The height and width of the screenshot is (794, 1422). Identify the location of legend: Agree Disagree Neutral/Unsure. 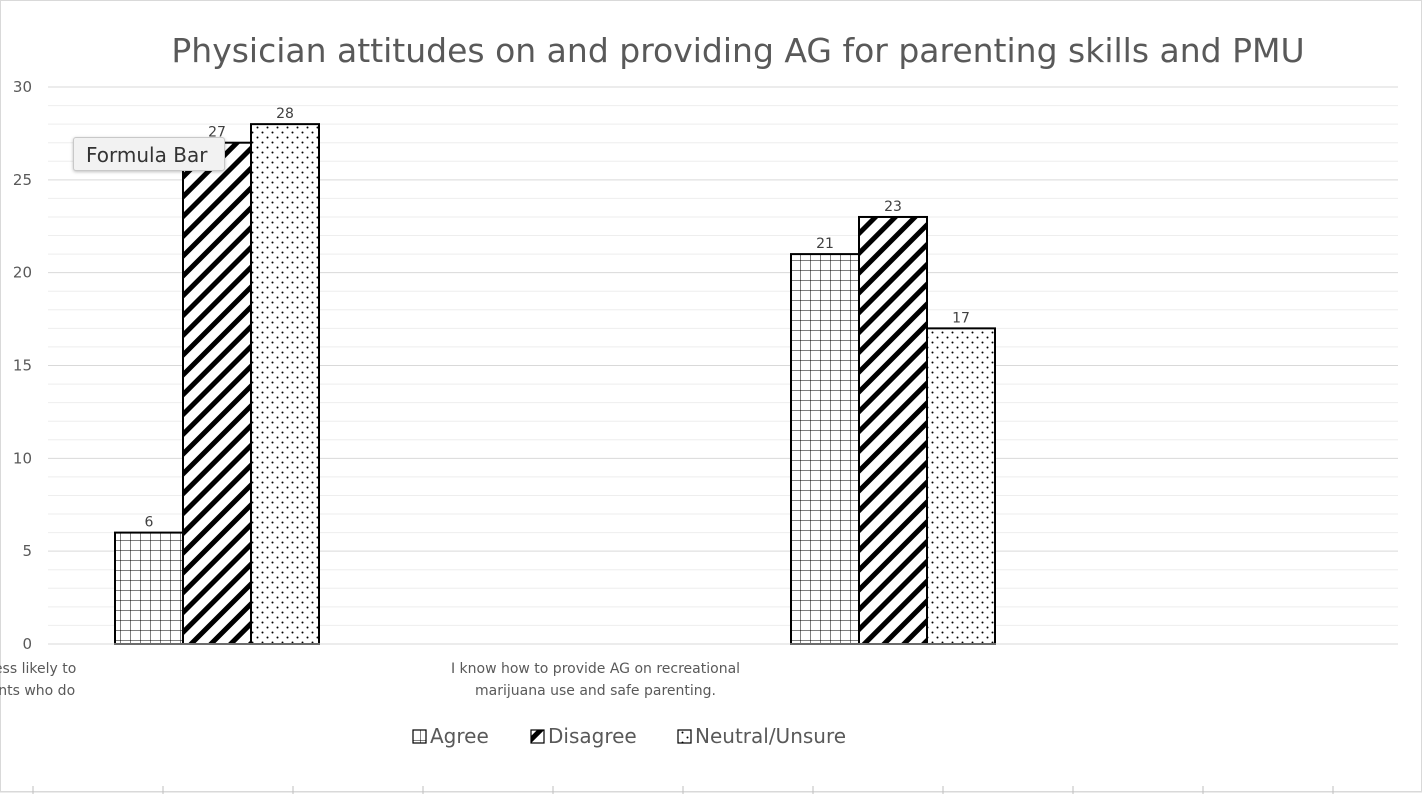
(629, 736).